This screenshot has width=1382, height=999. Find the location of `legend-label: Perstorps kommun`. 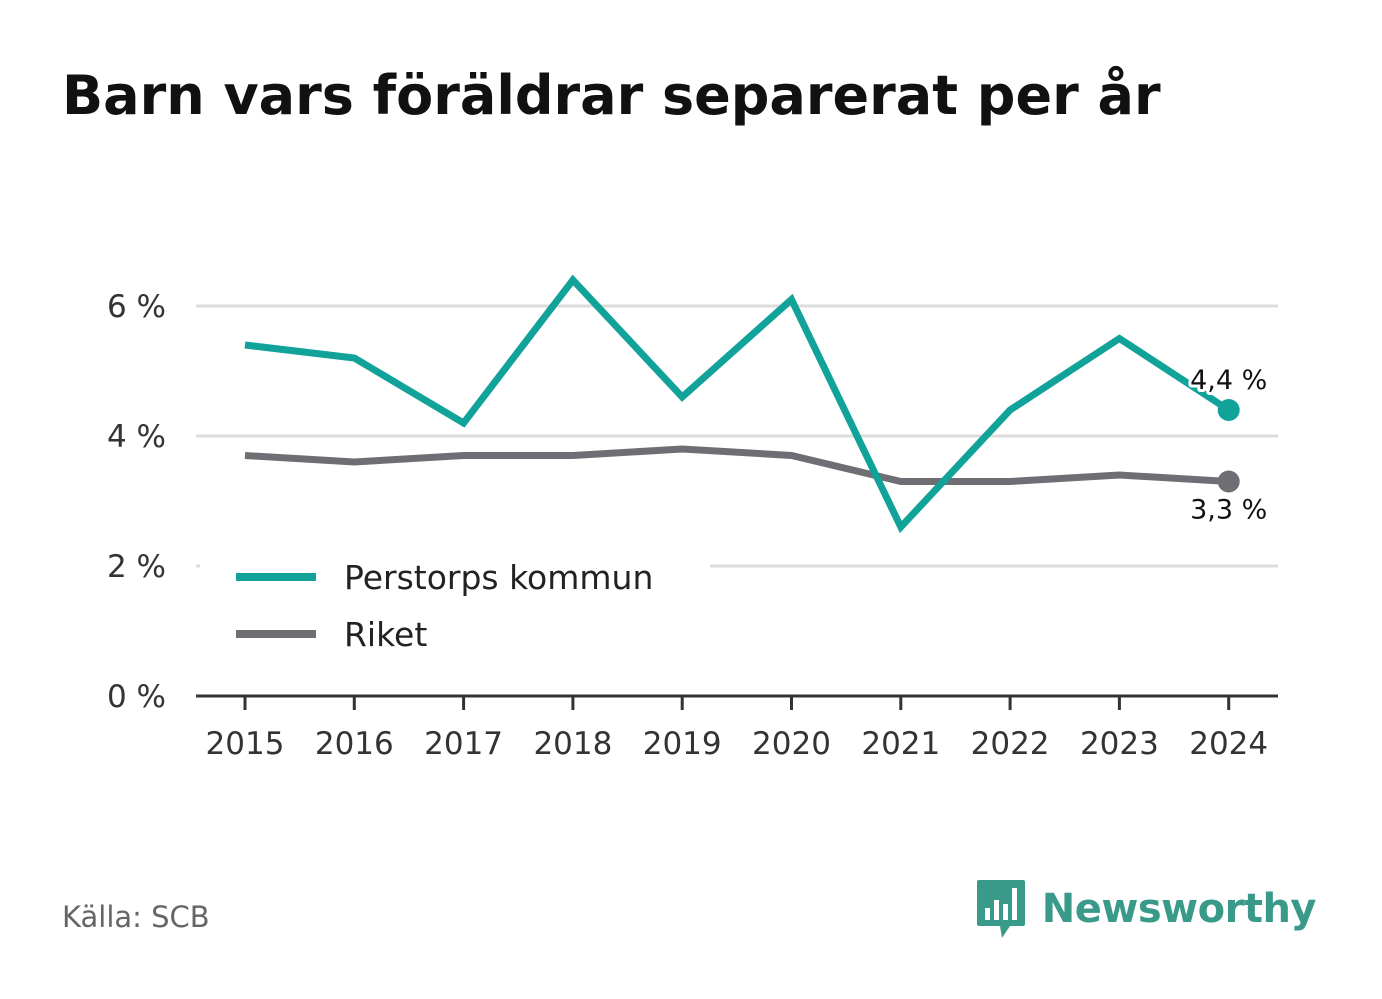

legend-label: Perstorps kommun is located at coordinates (498, 577).